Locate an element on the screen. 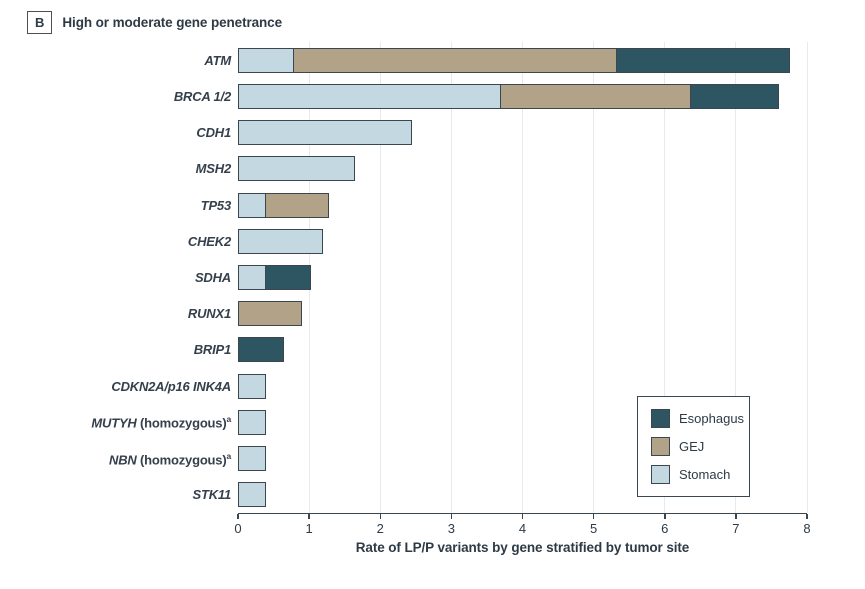 Image resolution: width=865 pixels, height=589 pixels. legend-item-gej: GEJ is located at coordinates (700, 446).